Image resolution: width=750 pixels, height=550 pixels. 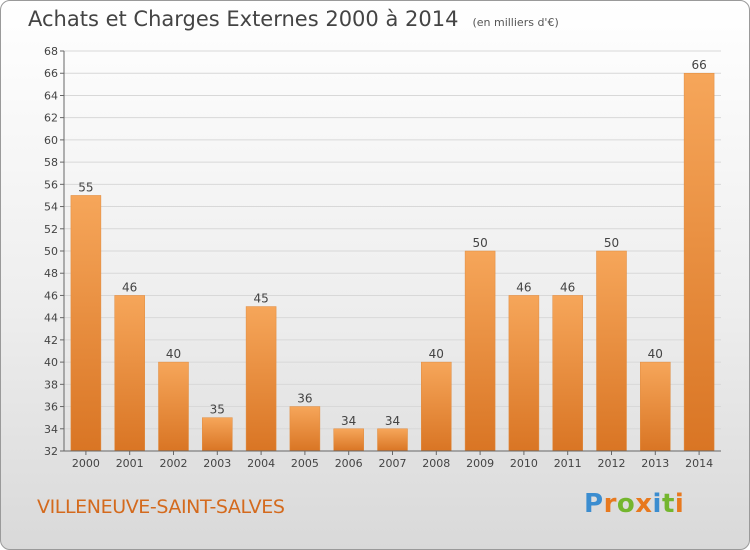 What do you see at coordinates (217, 463) in the screenshot?
I see `x-tick-label: 2003` at bounding box center [217, 463].